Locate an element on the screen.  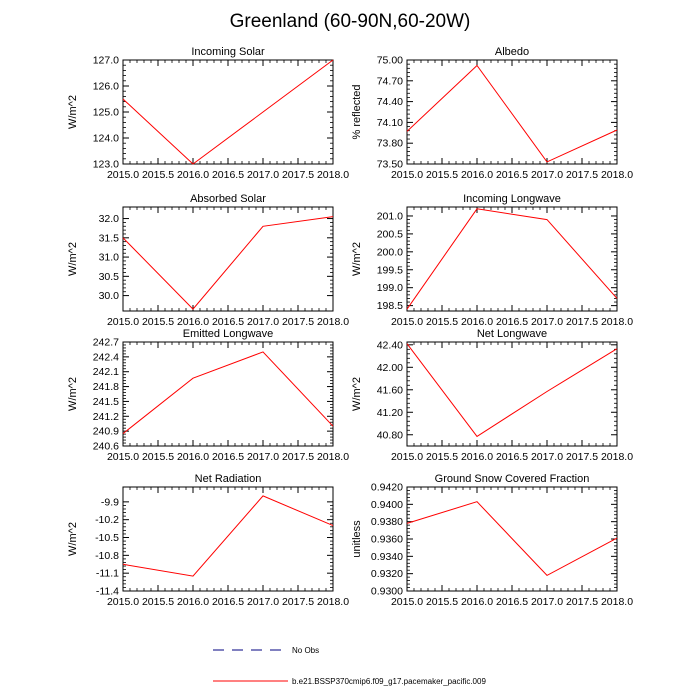
y-tick-label: 73.50 is located at coordinates (390, 165).